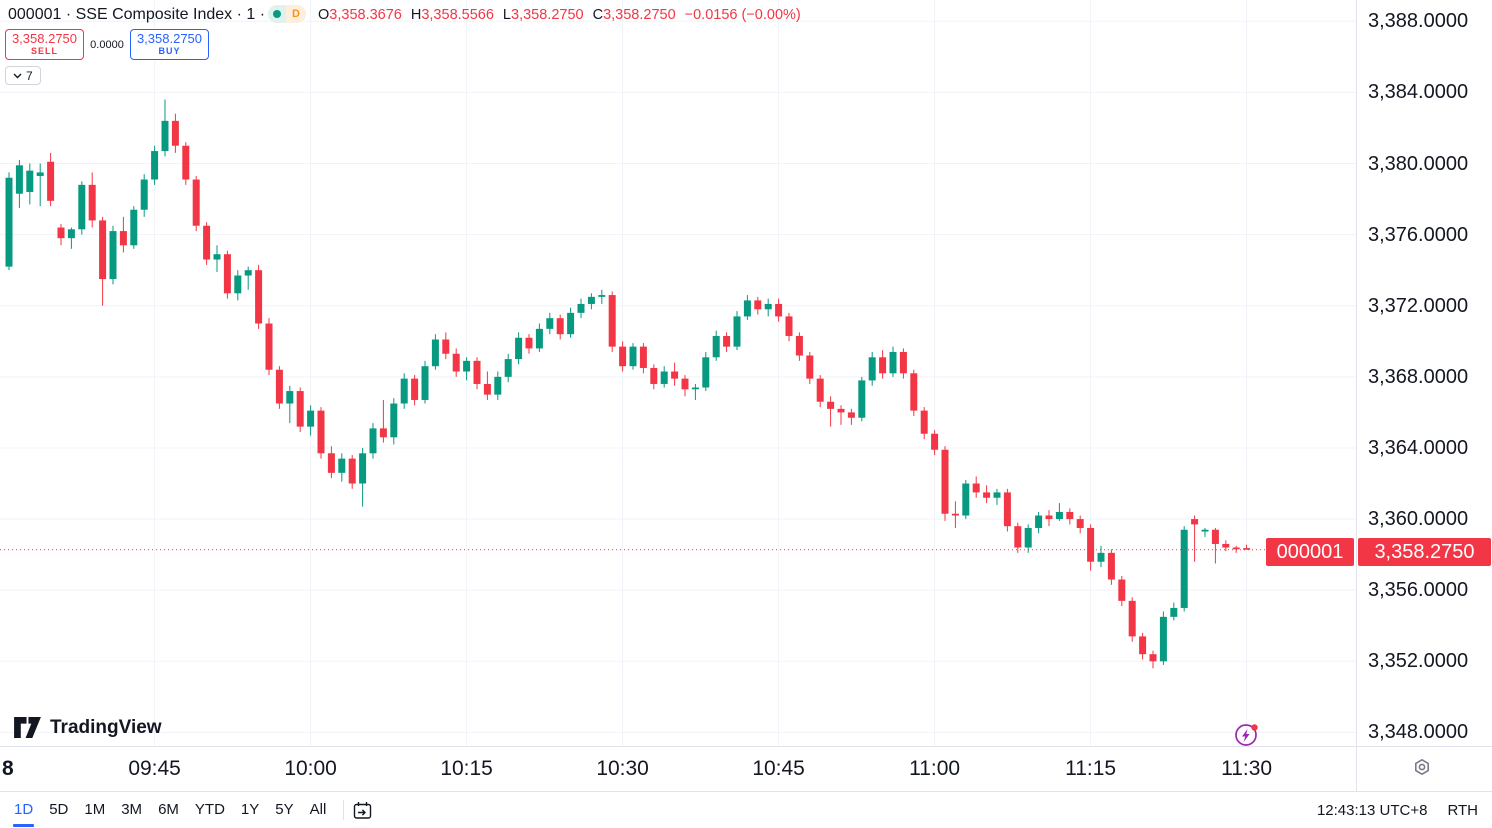  I want to click on low-value: 3,358.2750, so click(547, 15).